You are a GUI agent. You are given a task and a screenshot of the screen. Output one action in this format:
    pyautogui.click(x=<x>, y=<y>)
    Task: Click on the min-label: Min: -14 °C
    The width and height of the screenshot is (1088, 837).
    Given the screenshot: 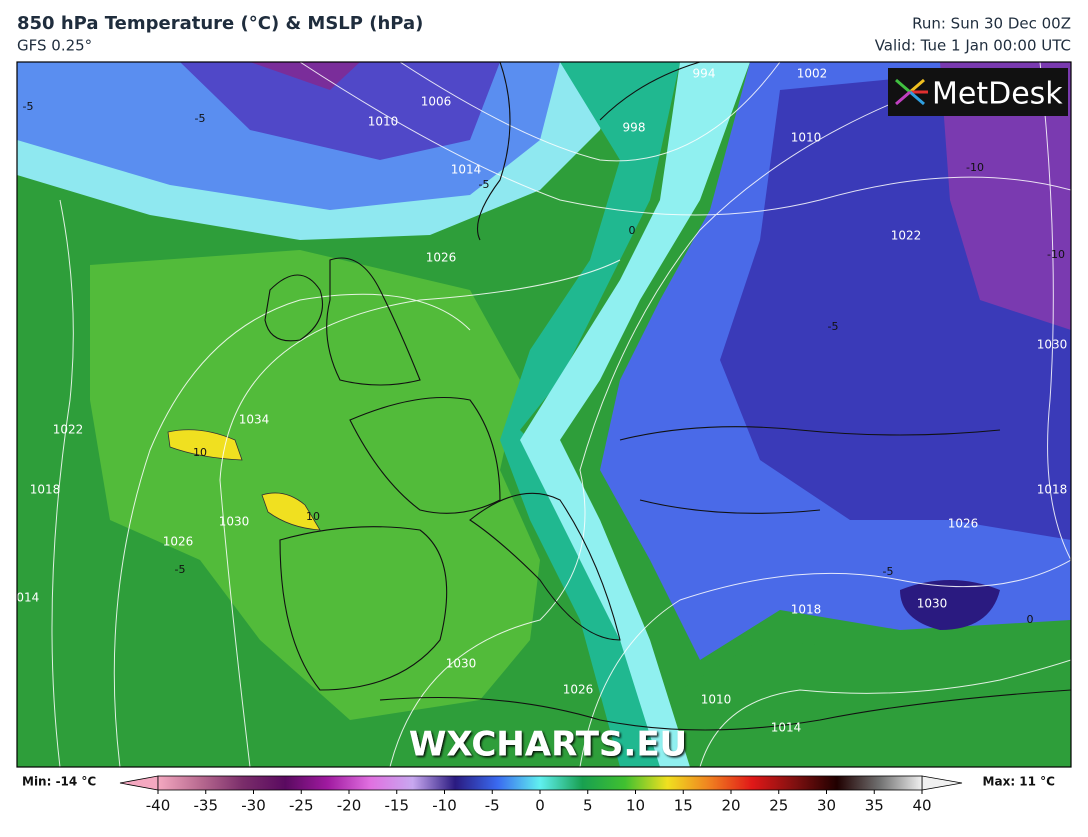 What is the action you would take?
    pyautogui.click(x=59, y=782)
    